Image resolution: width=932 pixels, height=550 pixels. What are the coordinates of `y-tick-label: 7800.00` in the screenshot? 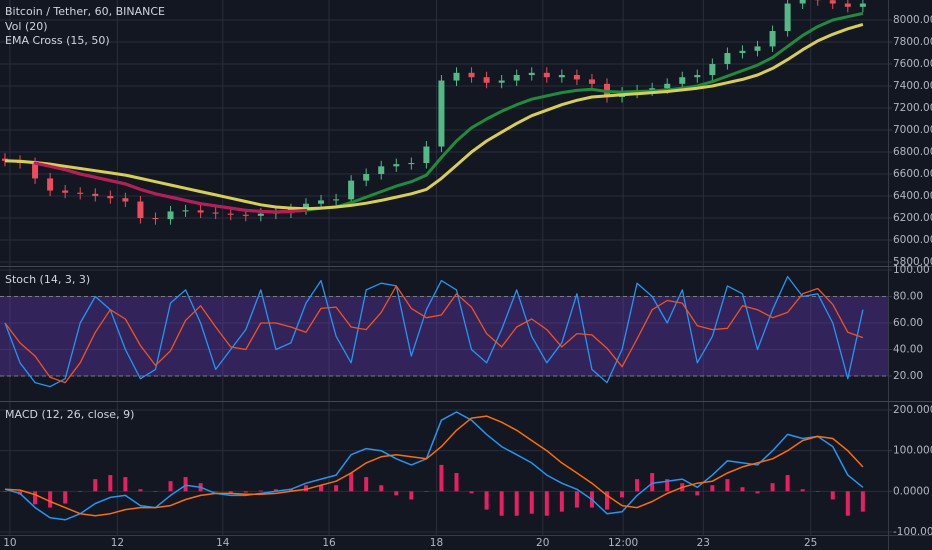 It's located at (912, 42).